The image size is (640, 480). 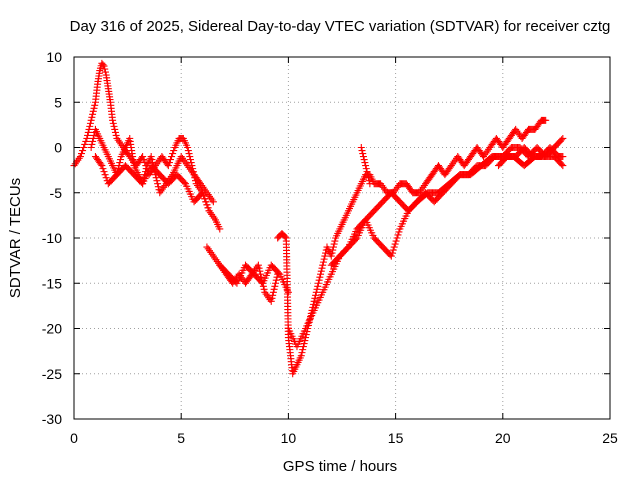 I want to click on y-tick-label: -25, so click(x=52, y=374).